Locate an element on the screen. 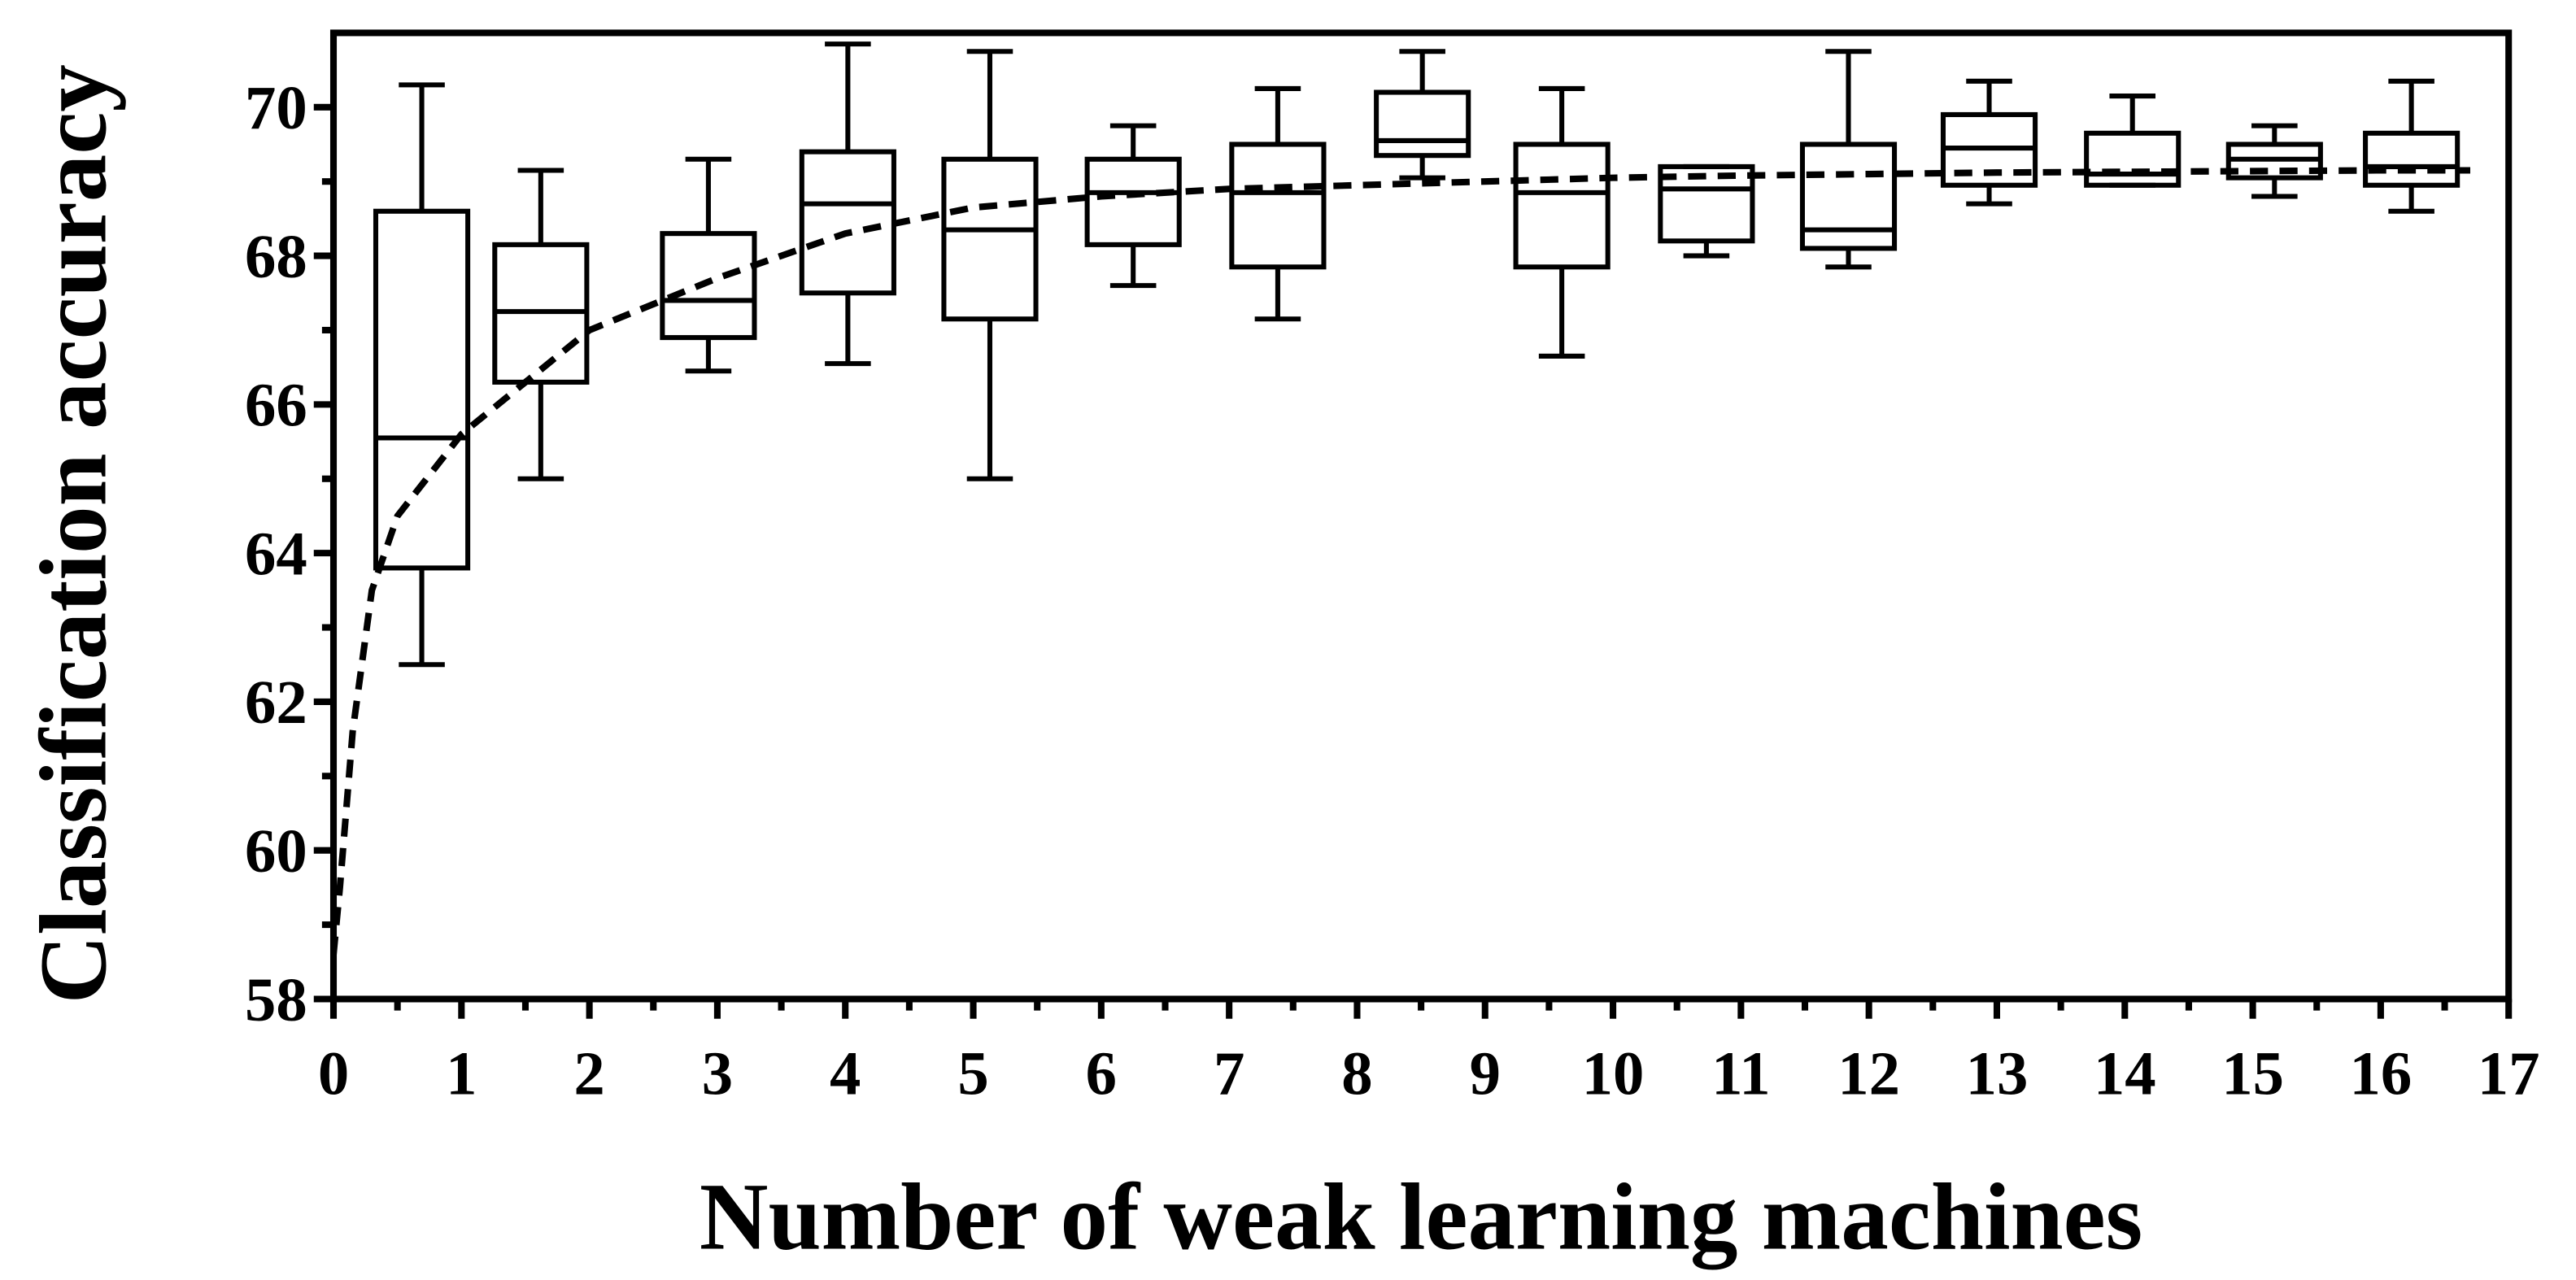 The image size is (2576, 1280). x-tick-label: 9 is located at coordinates (1485, 1073).